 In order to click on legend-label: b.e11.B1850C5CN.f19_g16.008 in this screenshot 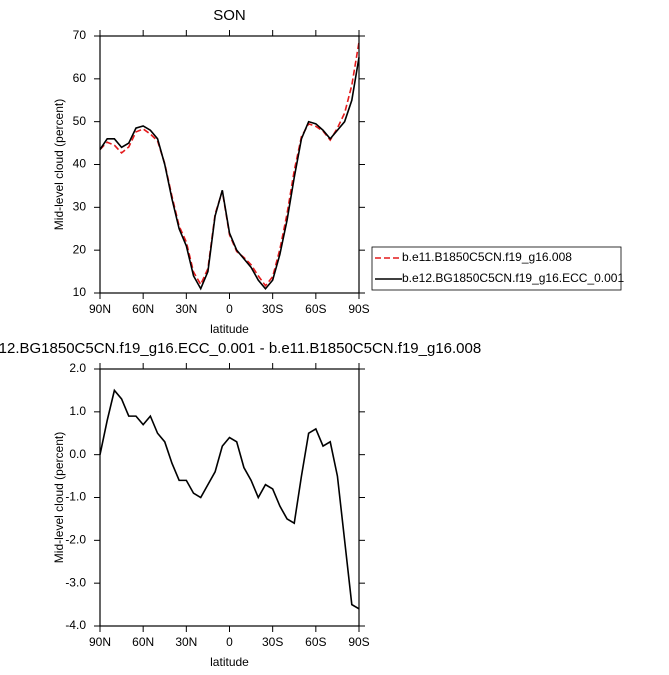, I will do `click(487, 257)`.